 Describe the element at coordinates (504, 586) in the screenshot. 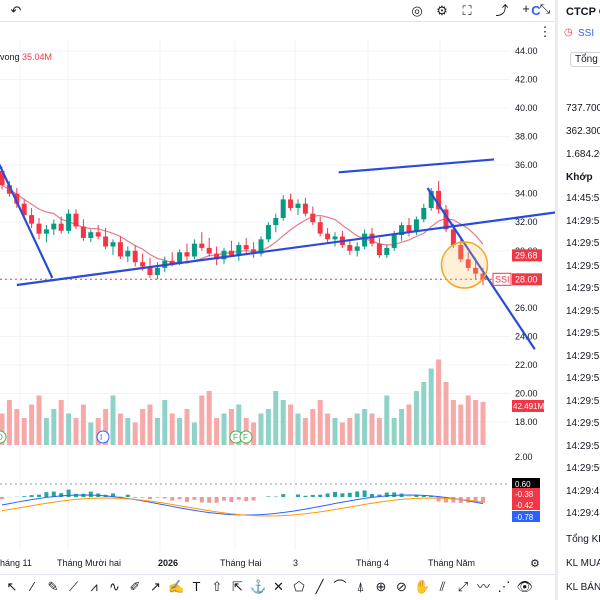

I see `gann-icon: ⋰` at that location.